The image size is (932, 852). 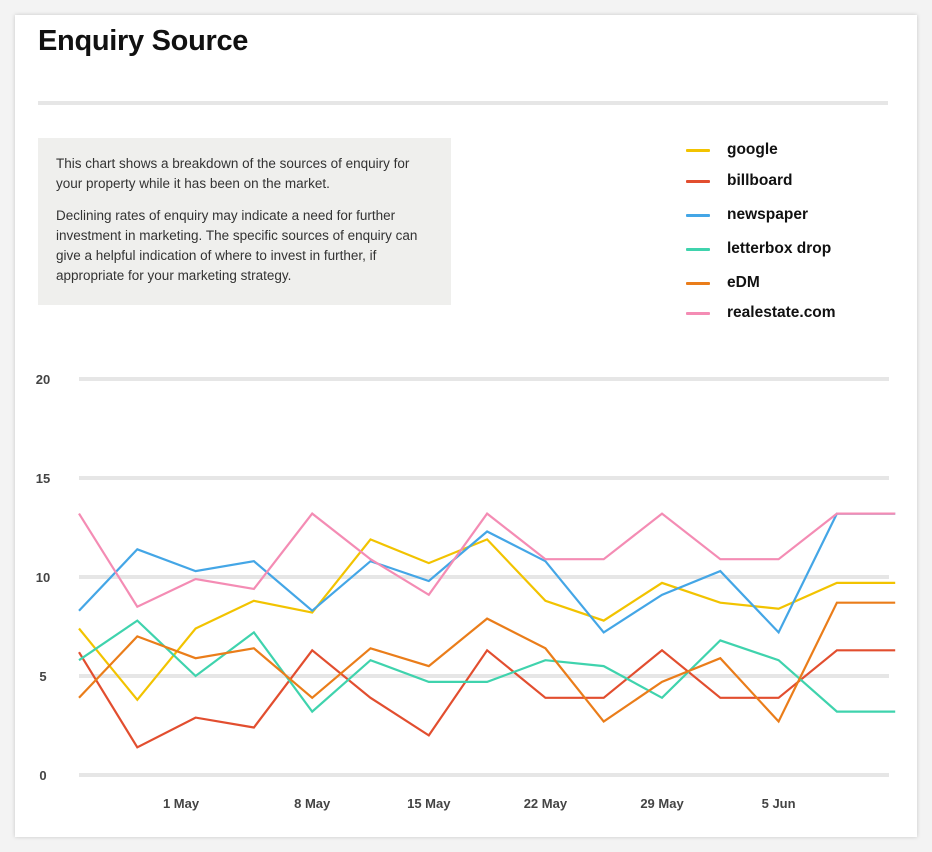 I want to click on legend-item-billboard: billboard, so click(x=793, y=182).